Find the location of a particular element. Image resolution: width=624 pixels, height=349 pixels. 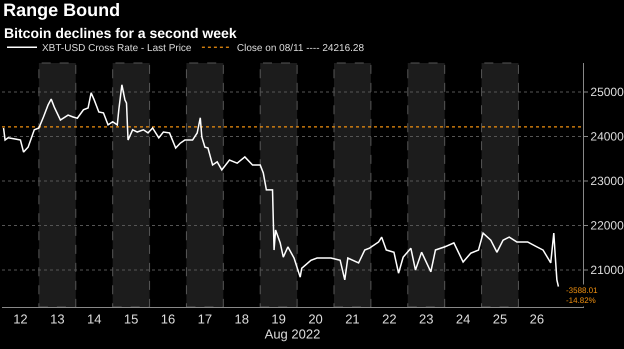

x-tick-label: 22 is located at coordinates (389, 319).